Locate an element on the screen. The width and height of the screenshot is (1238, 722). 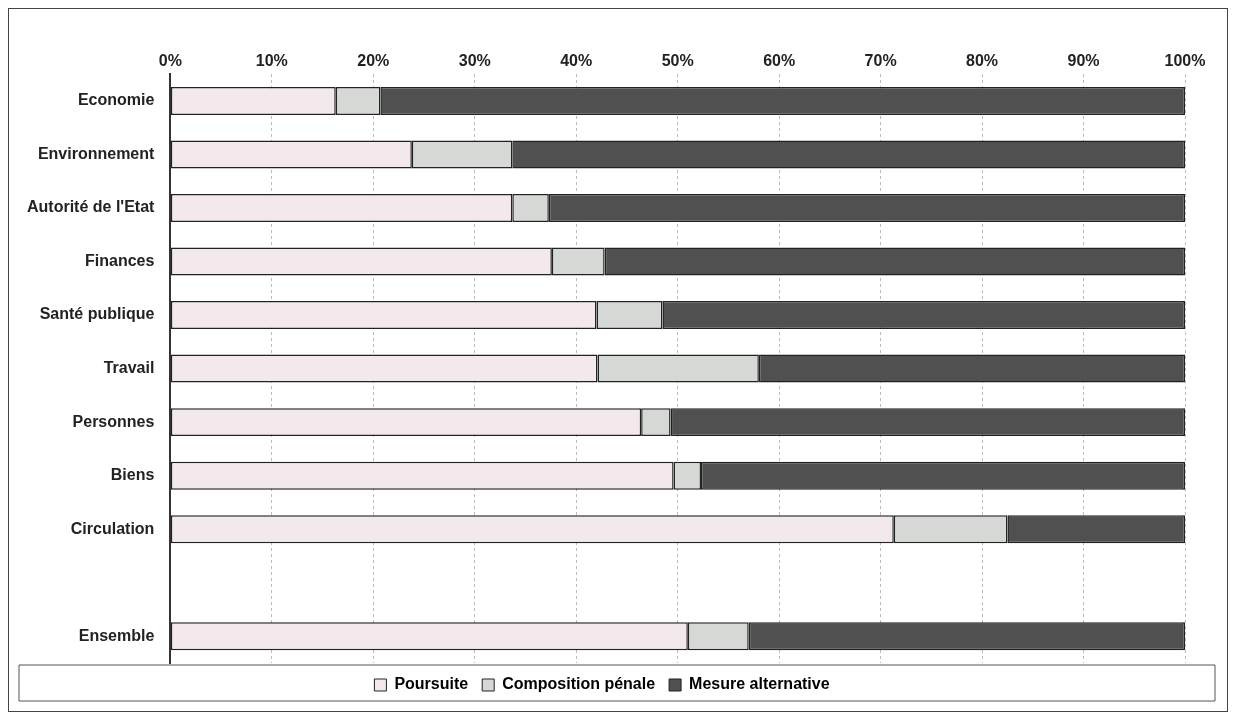
legend-label: Mesure alternative is located at coordinates (759, 684).